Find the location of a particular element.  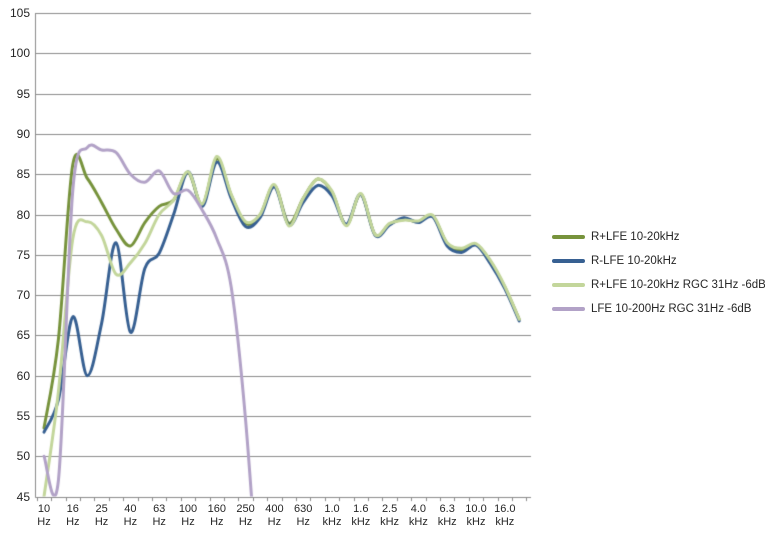

y-axis-tick-label: 55 is located at coordinates (23, 416).